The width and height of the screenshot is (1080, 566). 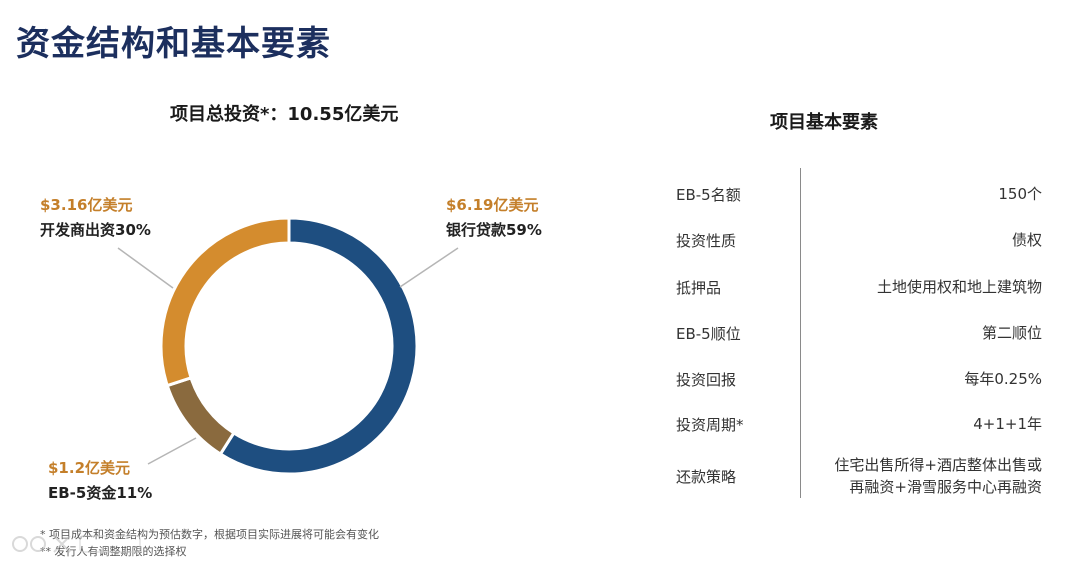 I want to click on row-value: 4+1+1年, so click(x=1007, y=424).